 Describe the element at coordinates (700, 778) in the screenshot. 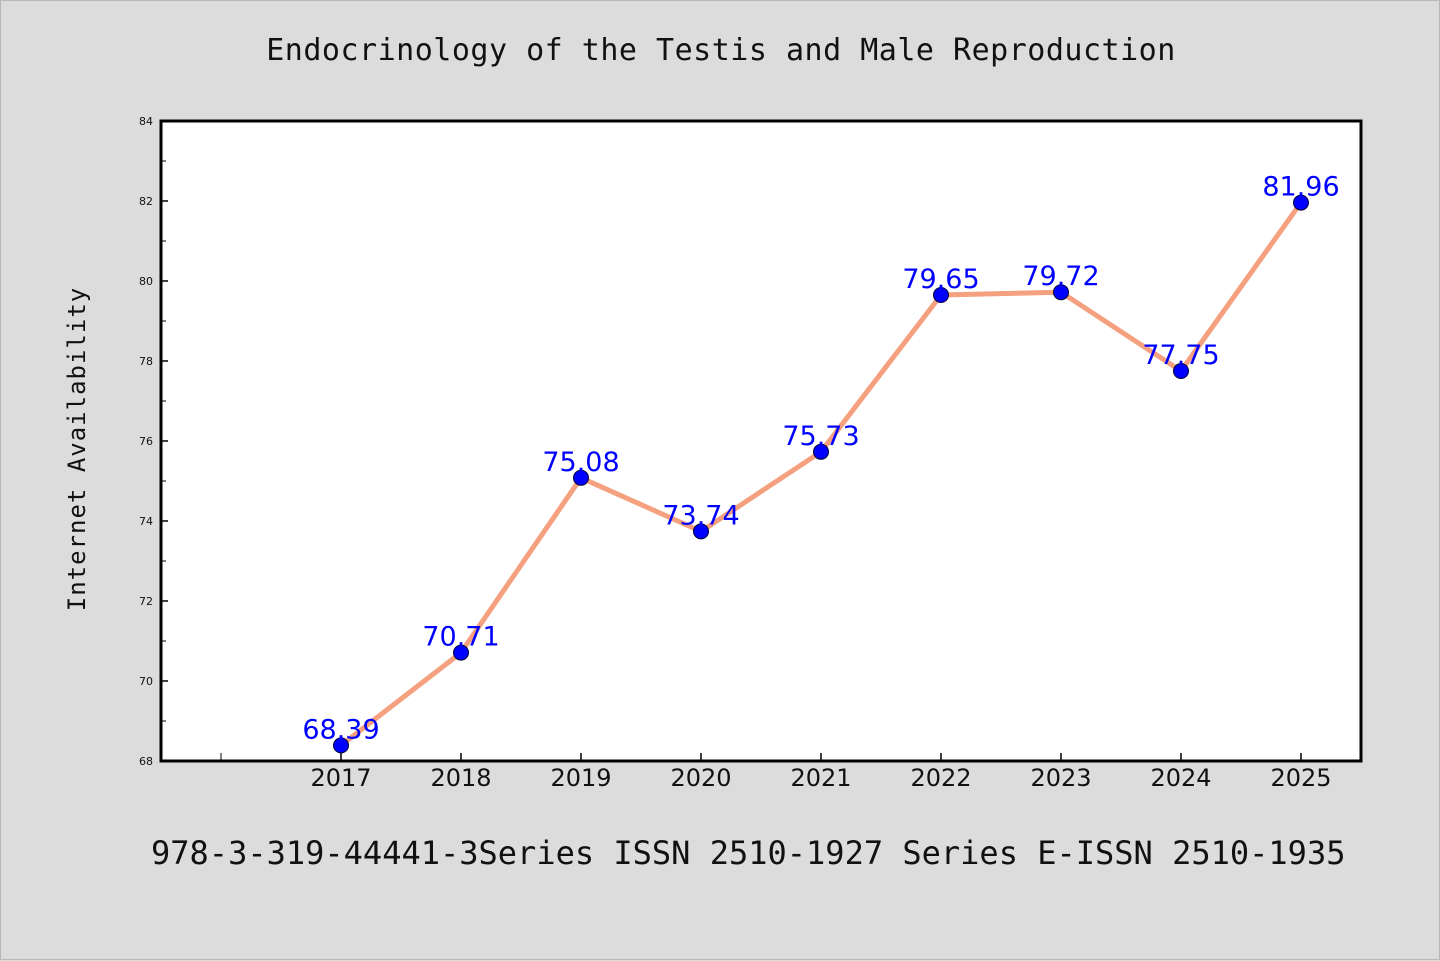

I see `x-tick-label: 2020` at that location.